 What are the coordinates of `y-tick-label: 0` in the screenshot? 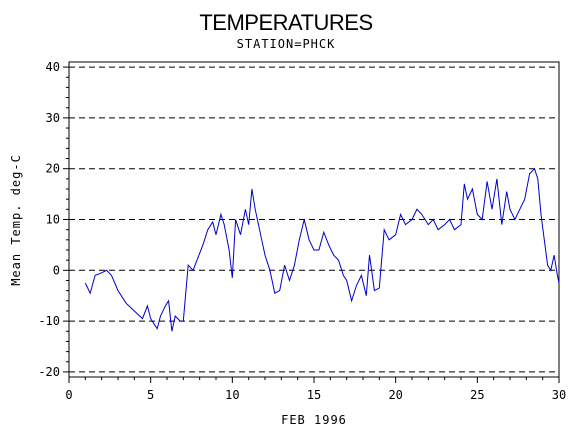 It's located at (56, 270).